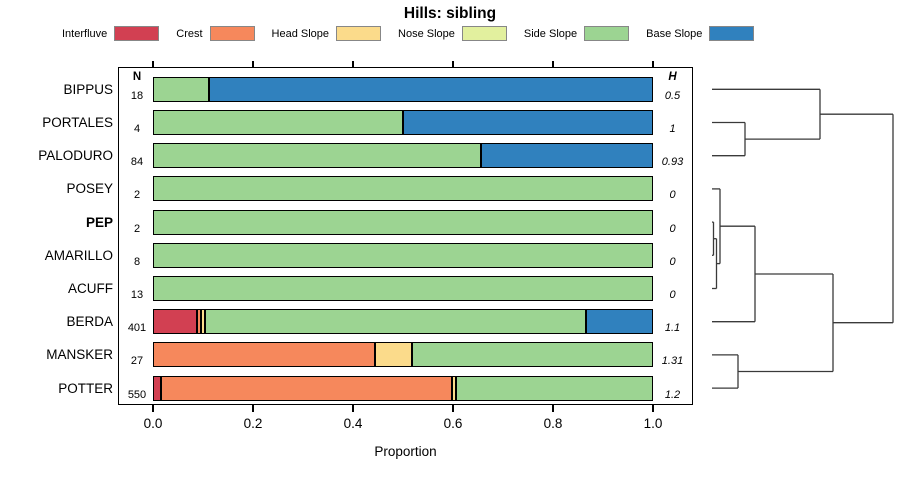 The width and height of the screenshot is (900, 480). What do you see at coordinates (90, 288) in the screenshot?
I see `row-label-acuff: ACUFF` at bounding box center [90, 288].